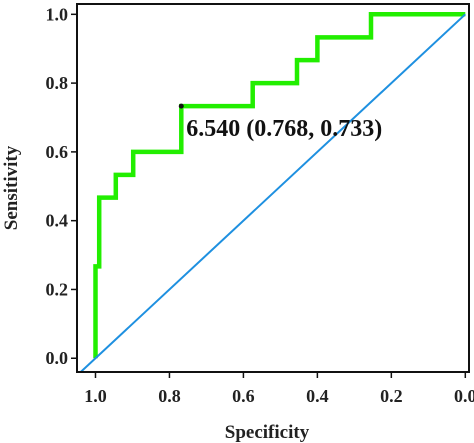 The image size is (474, 443). Describe the element at coordinates (57, 289) in the screenshot. I see `y-tick-label: 0.2` at that location.